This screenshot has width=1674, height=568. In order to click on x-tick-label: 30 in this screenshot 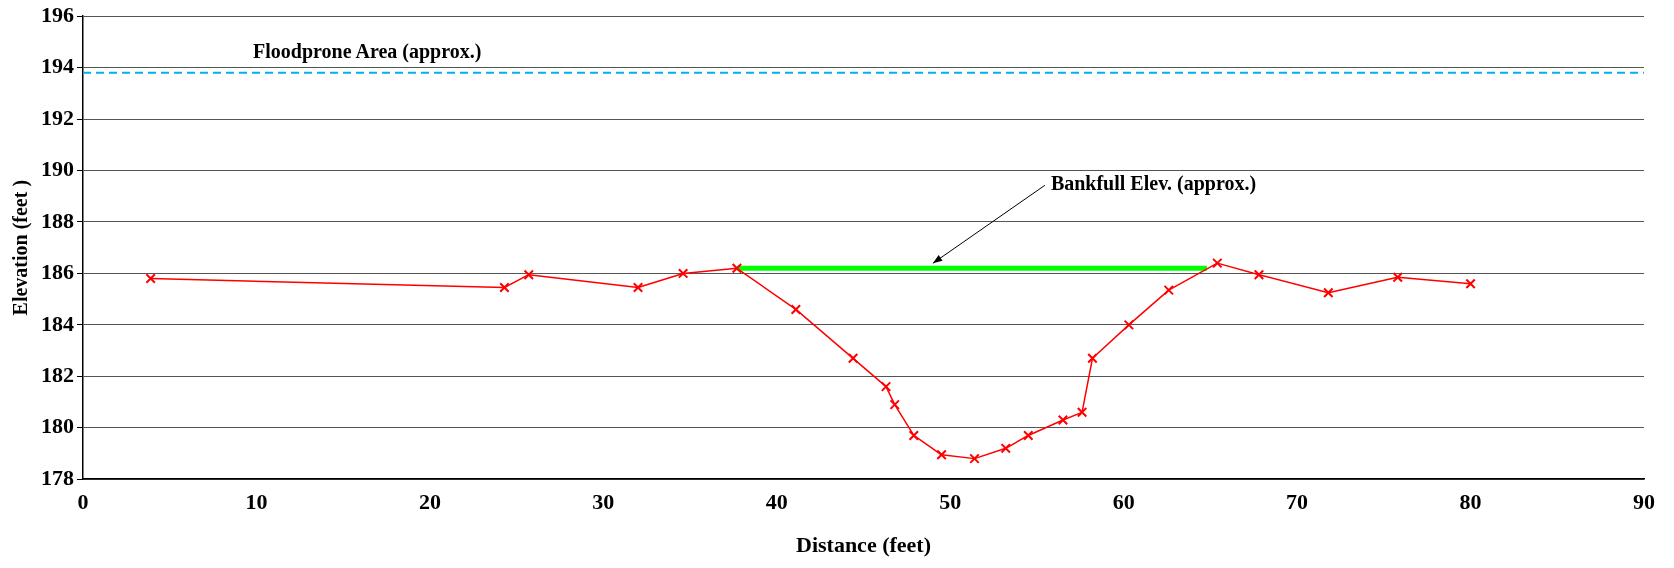, I will do `click(603, 502)`.